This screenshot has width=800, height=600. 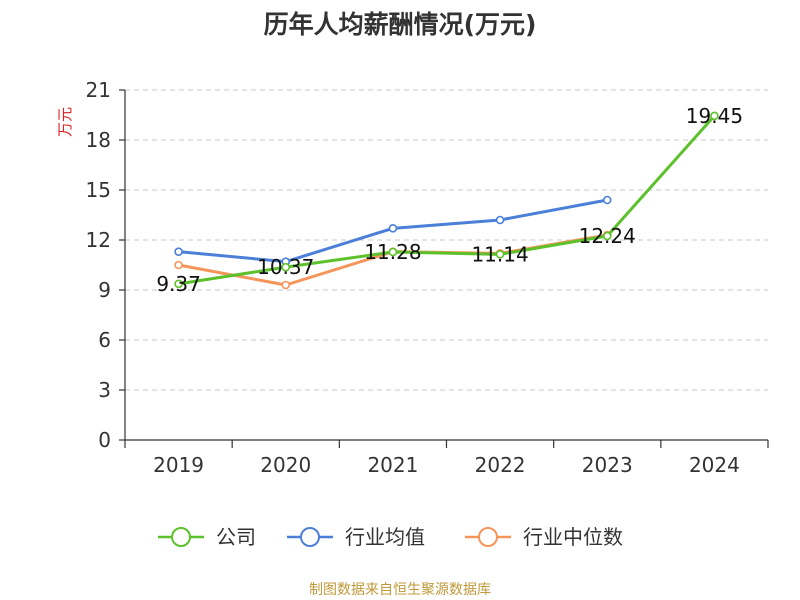 I want to click on legend-label: 公司, so click(x=236, y=537).